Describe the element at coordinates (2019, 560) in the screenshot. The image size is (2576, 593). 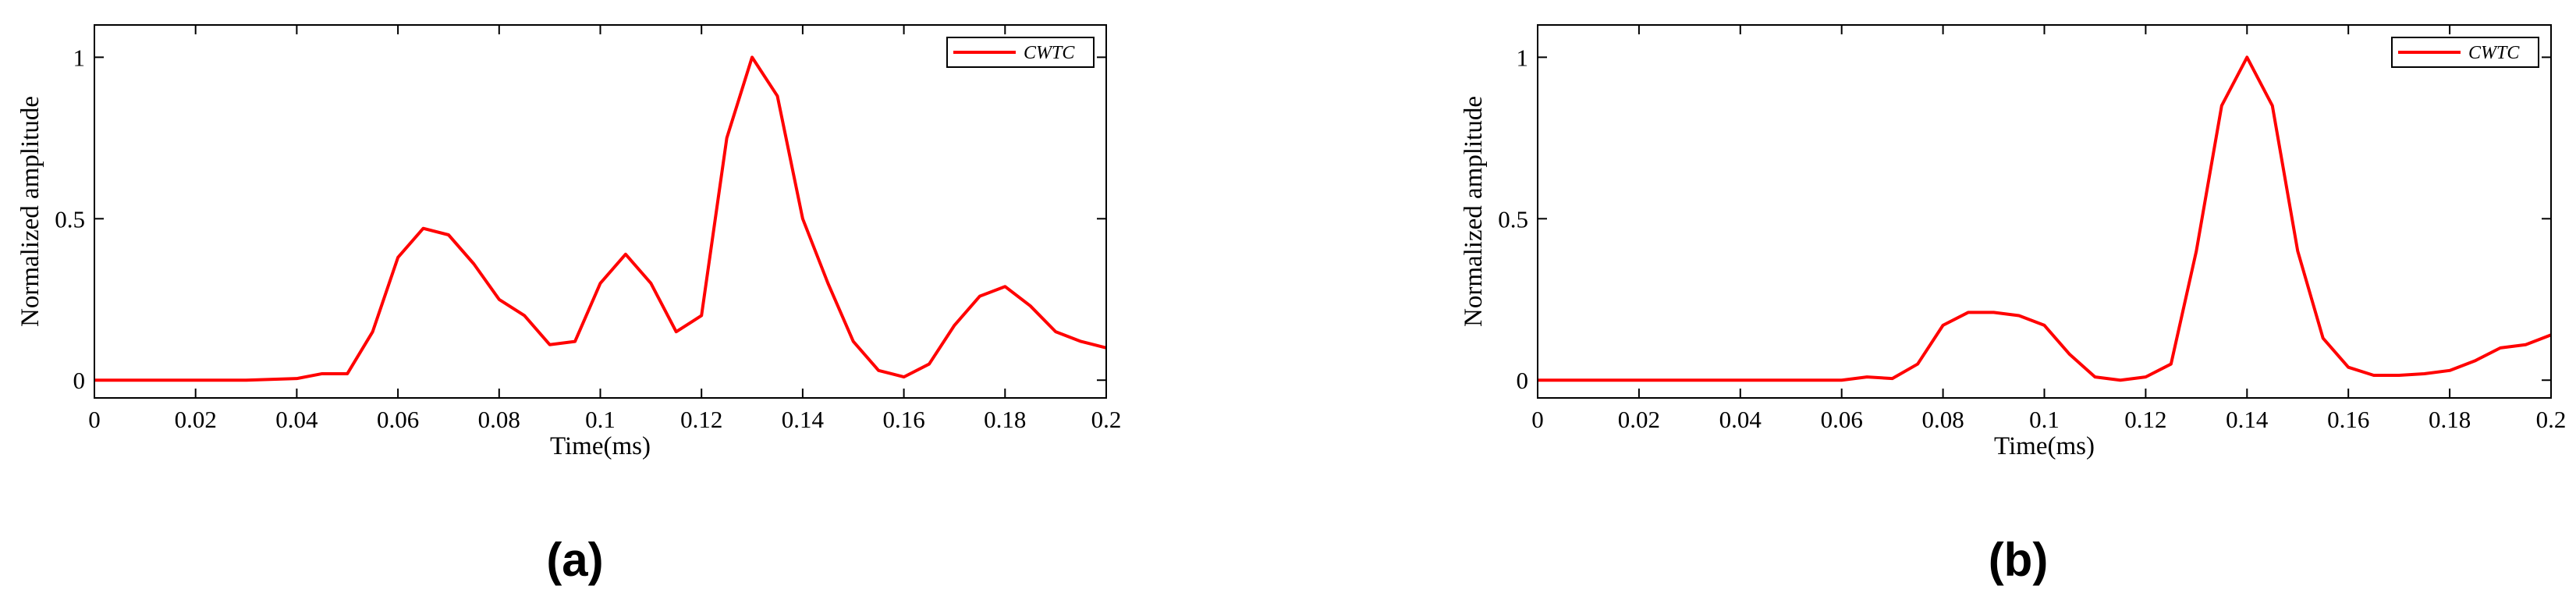
I see `figure-caption: (b)` at that location.